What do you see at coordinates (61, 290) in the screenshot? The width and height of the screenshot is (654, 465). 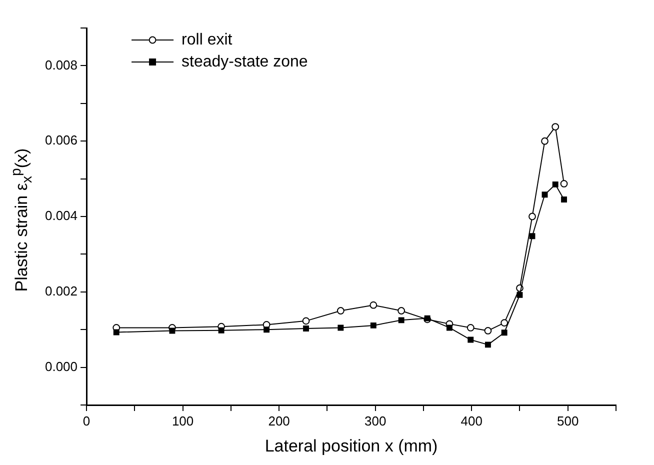 I see `y-tick-label: 0.002` at bounding box center [61, 290].